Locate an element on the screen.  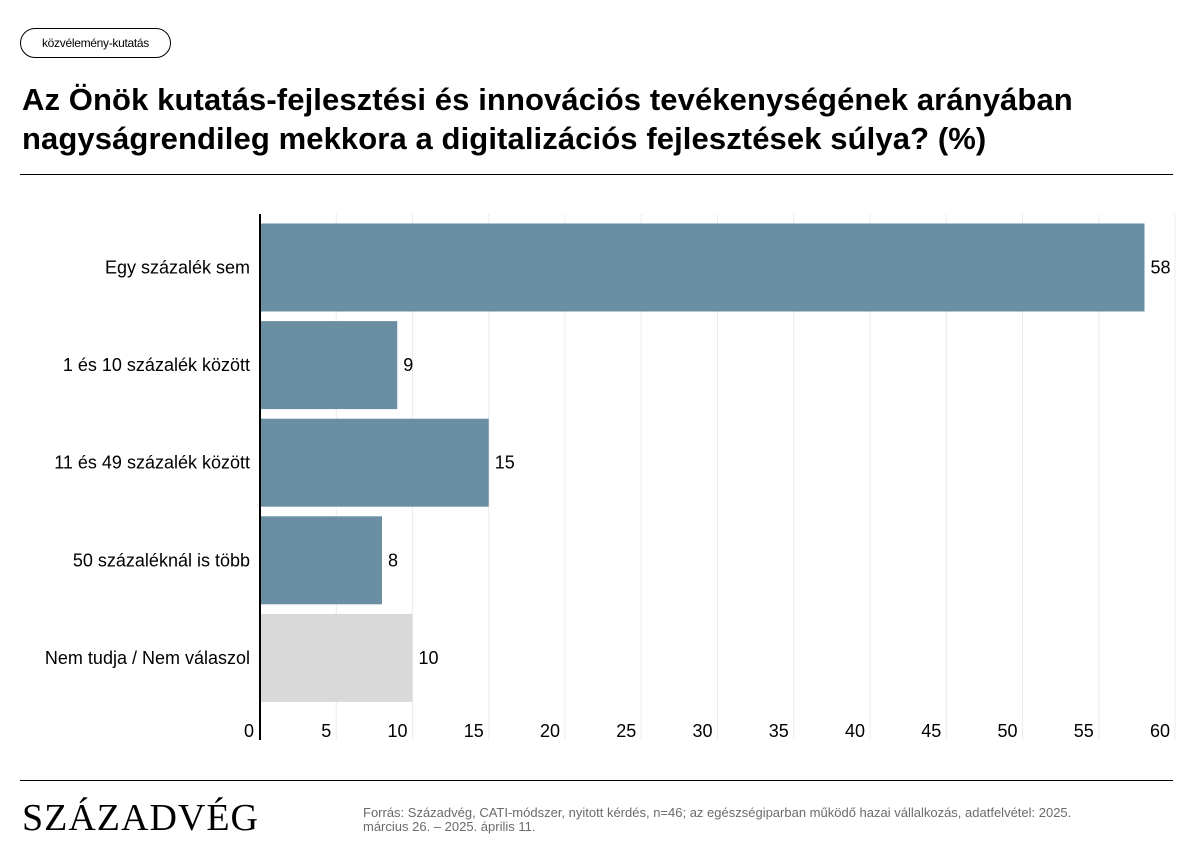
category-label: 11 és 49 százalék között is located at coordinates (152, 463).